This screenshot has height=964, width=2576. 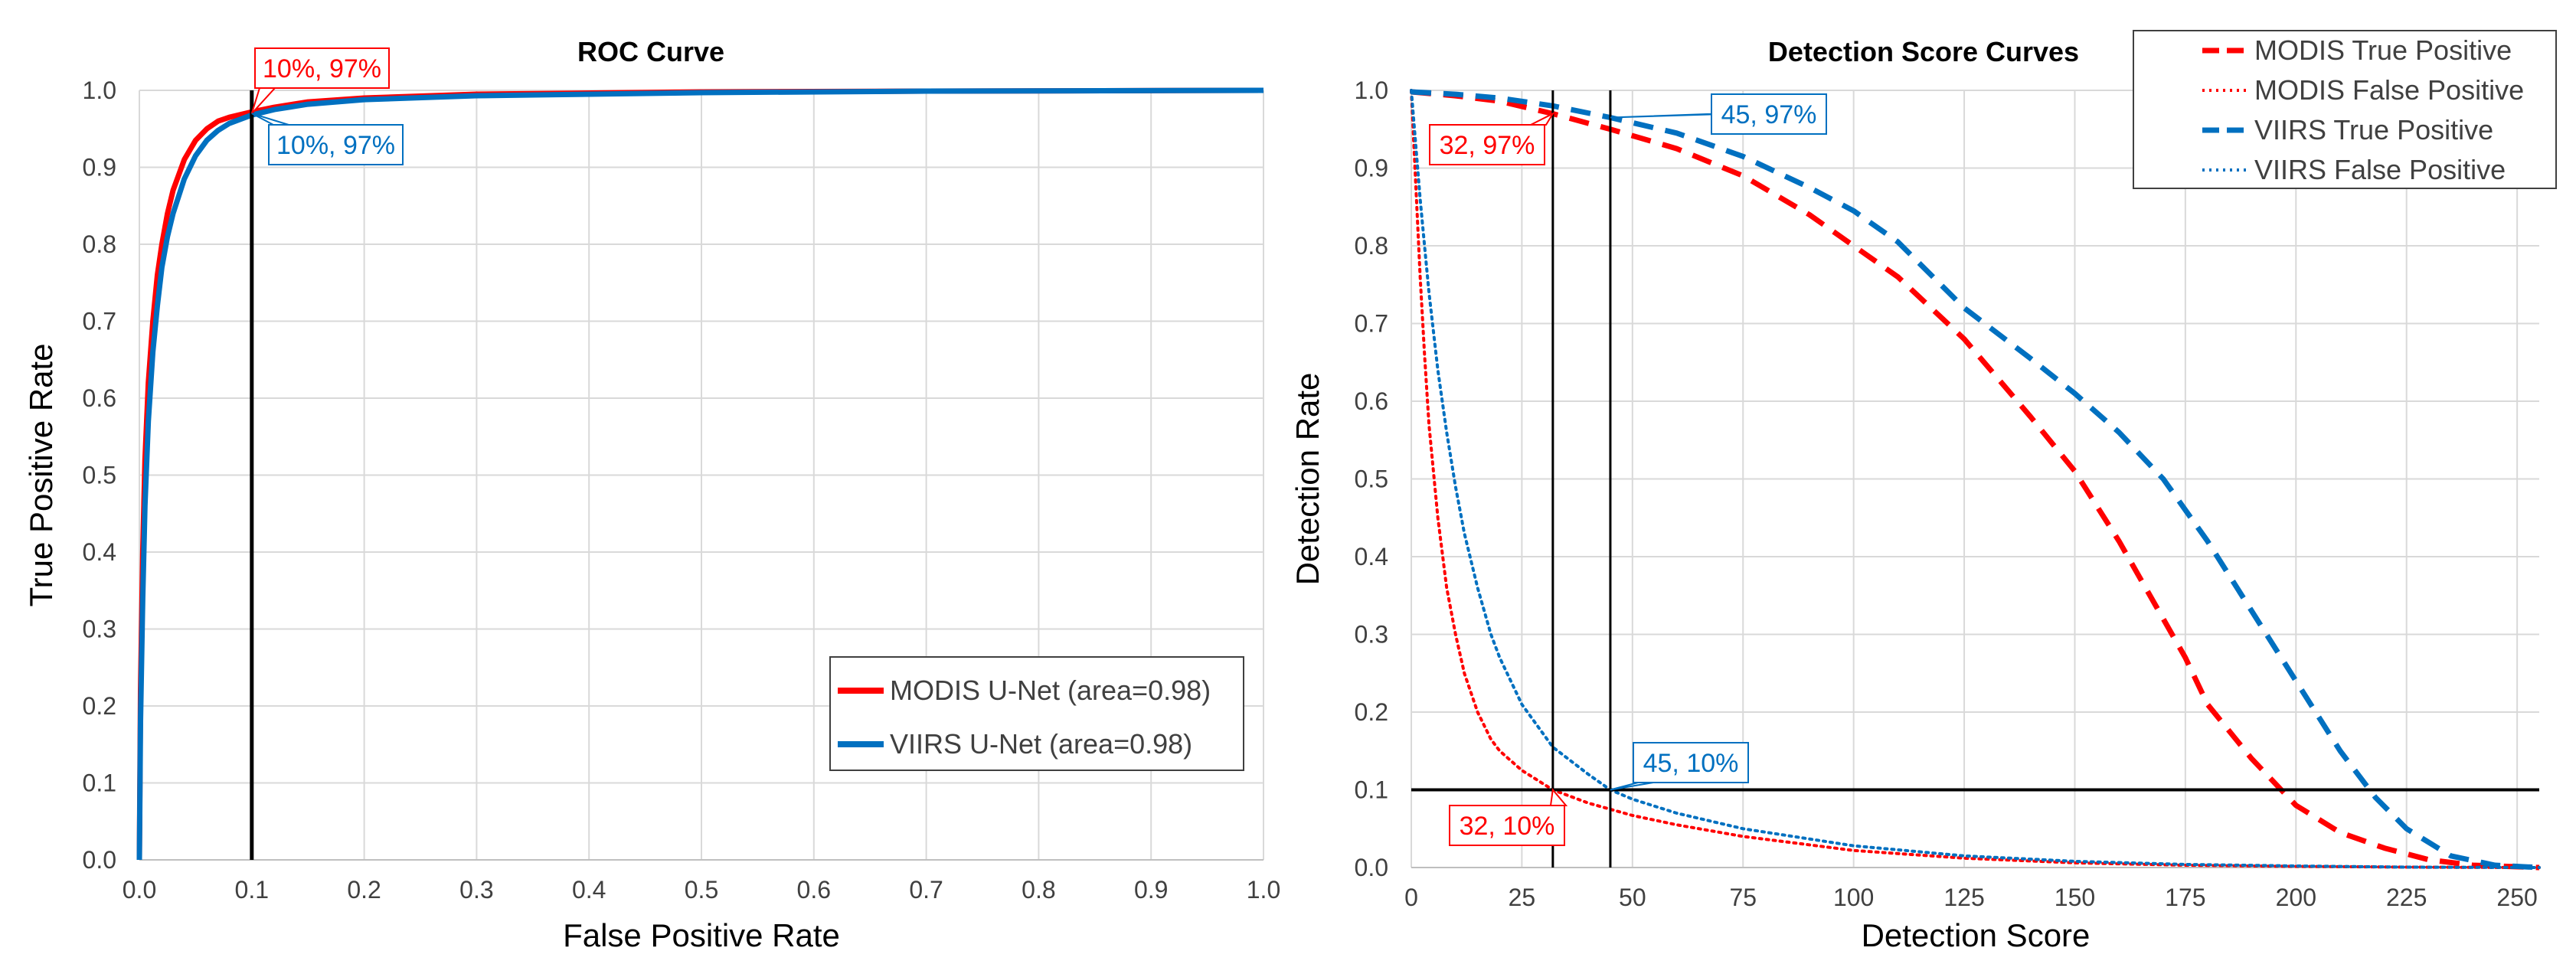 What do you see at coordinates (364, 890) in the screenshot?
I see `x-tick-label: 0.2` at bounding box center [364, 890].